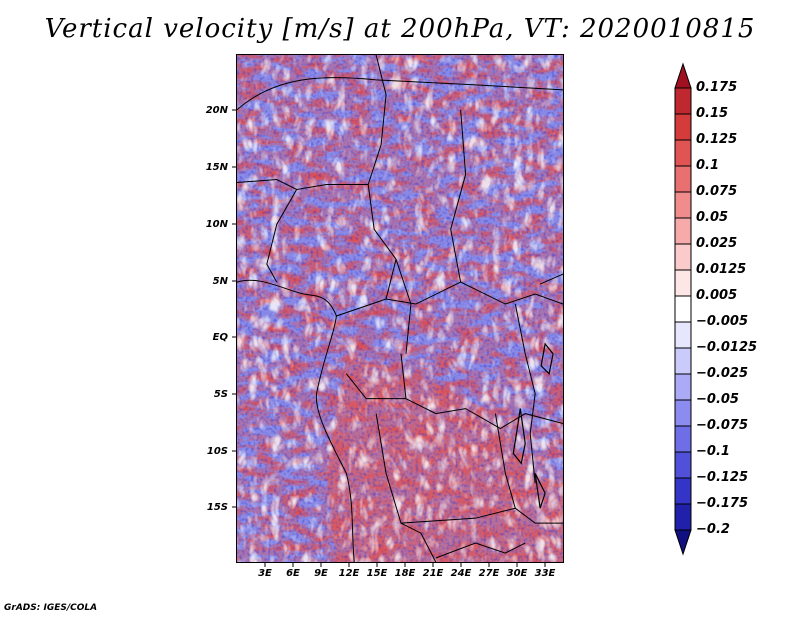 The image size is (800, 618). What do you see at coordinates (722, 477) in the screenshot?
I see `cb-label: −0.125` at bounding box center [722, 477].